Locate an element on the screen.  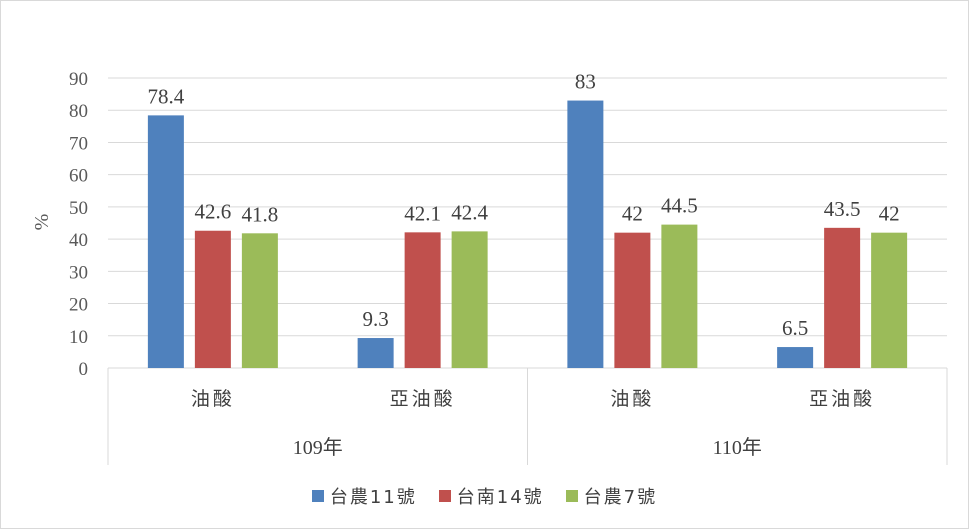
data-label: 78.4 is located at coordinates (166, 96).